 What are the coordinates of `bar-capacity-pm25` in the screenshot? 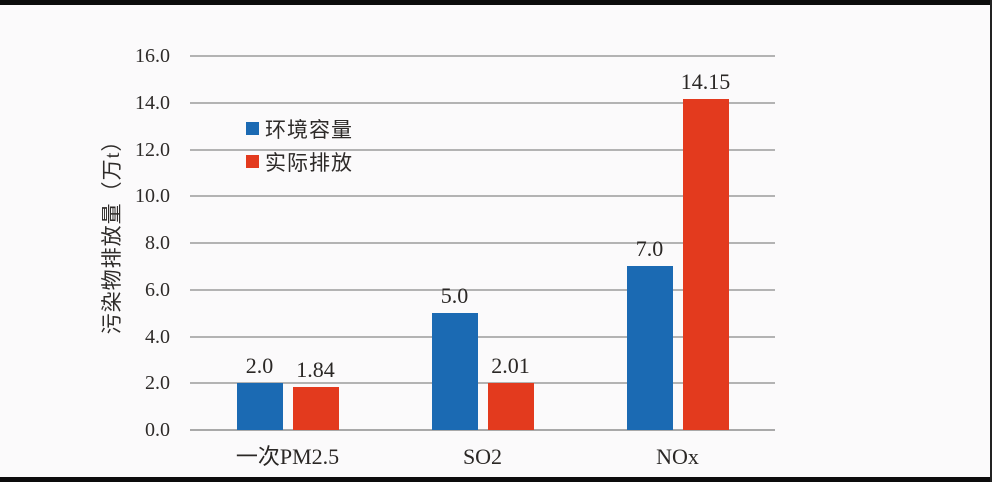 It's located at (259, 406).